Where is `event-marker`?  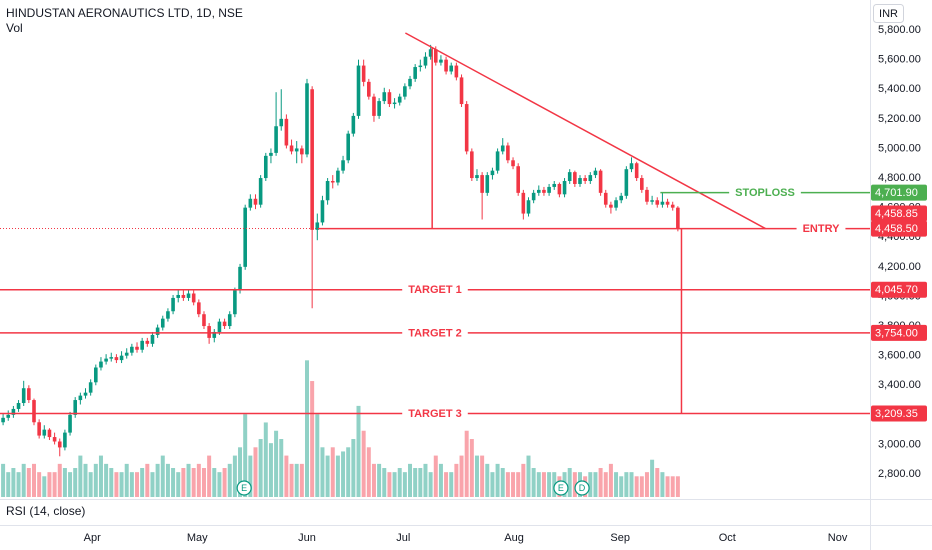
event-marker is located at coordinates (561, 488).